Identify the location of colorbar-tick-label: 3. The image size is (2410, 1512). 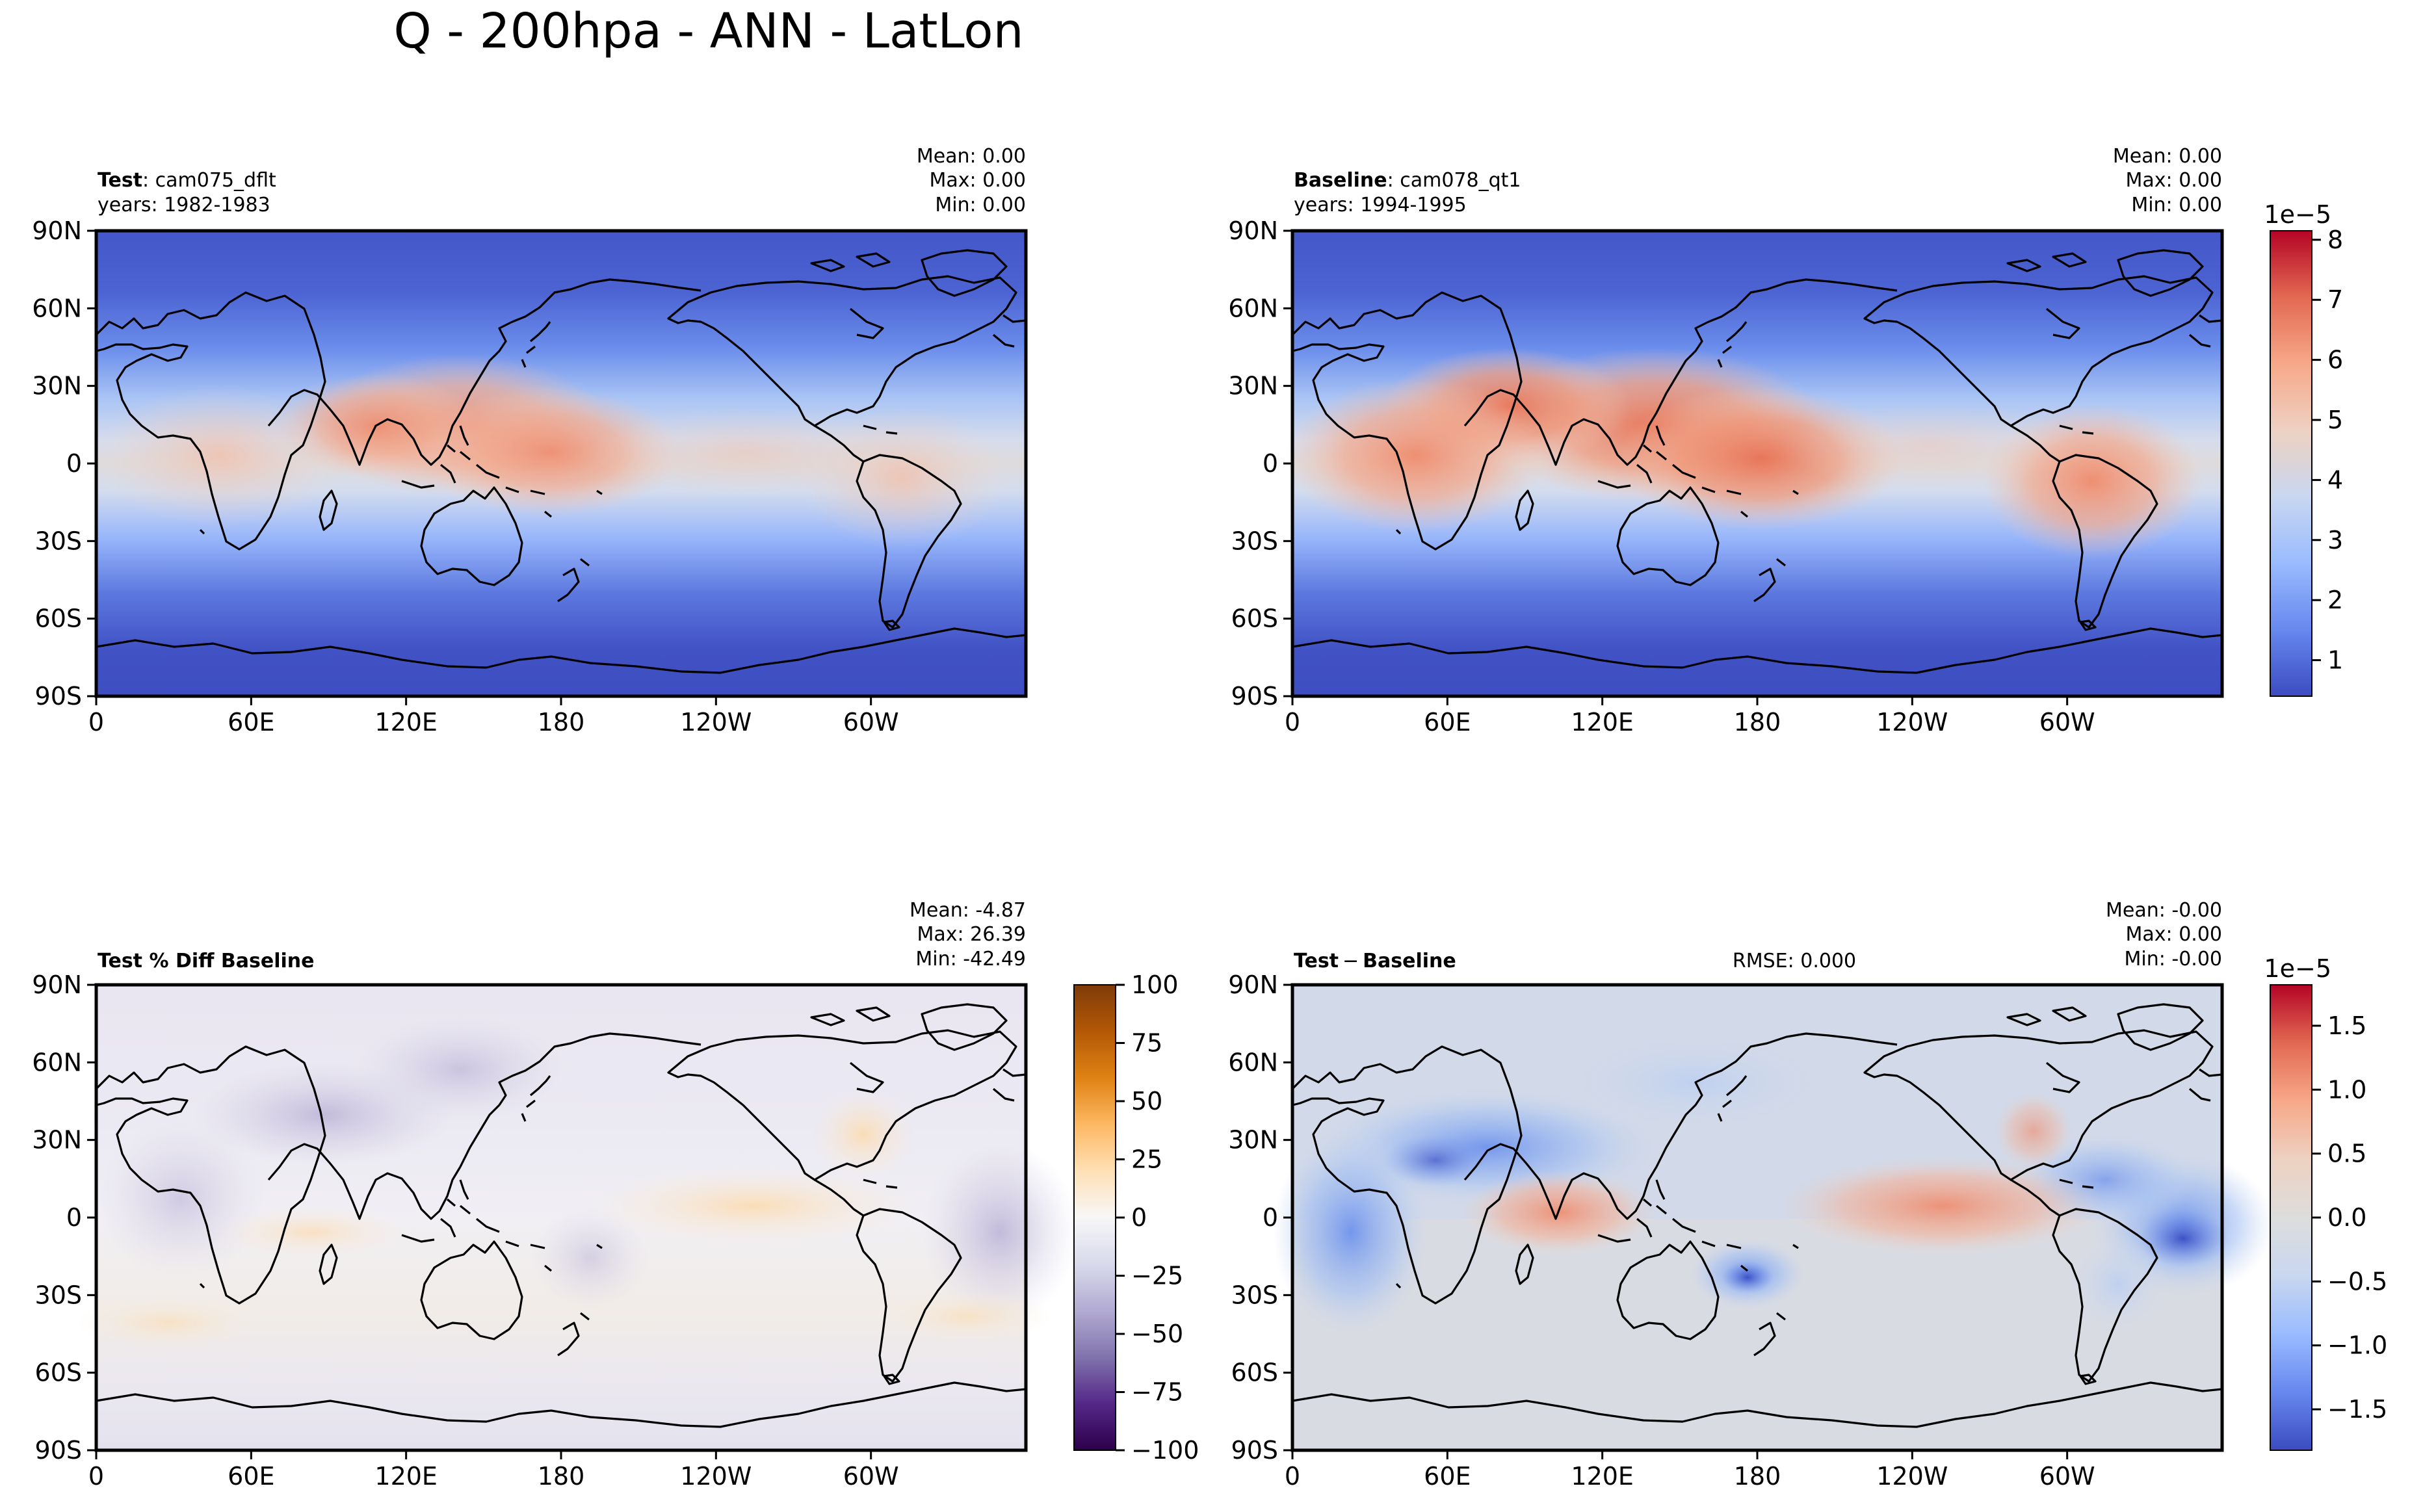
(2335, 540).